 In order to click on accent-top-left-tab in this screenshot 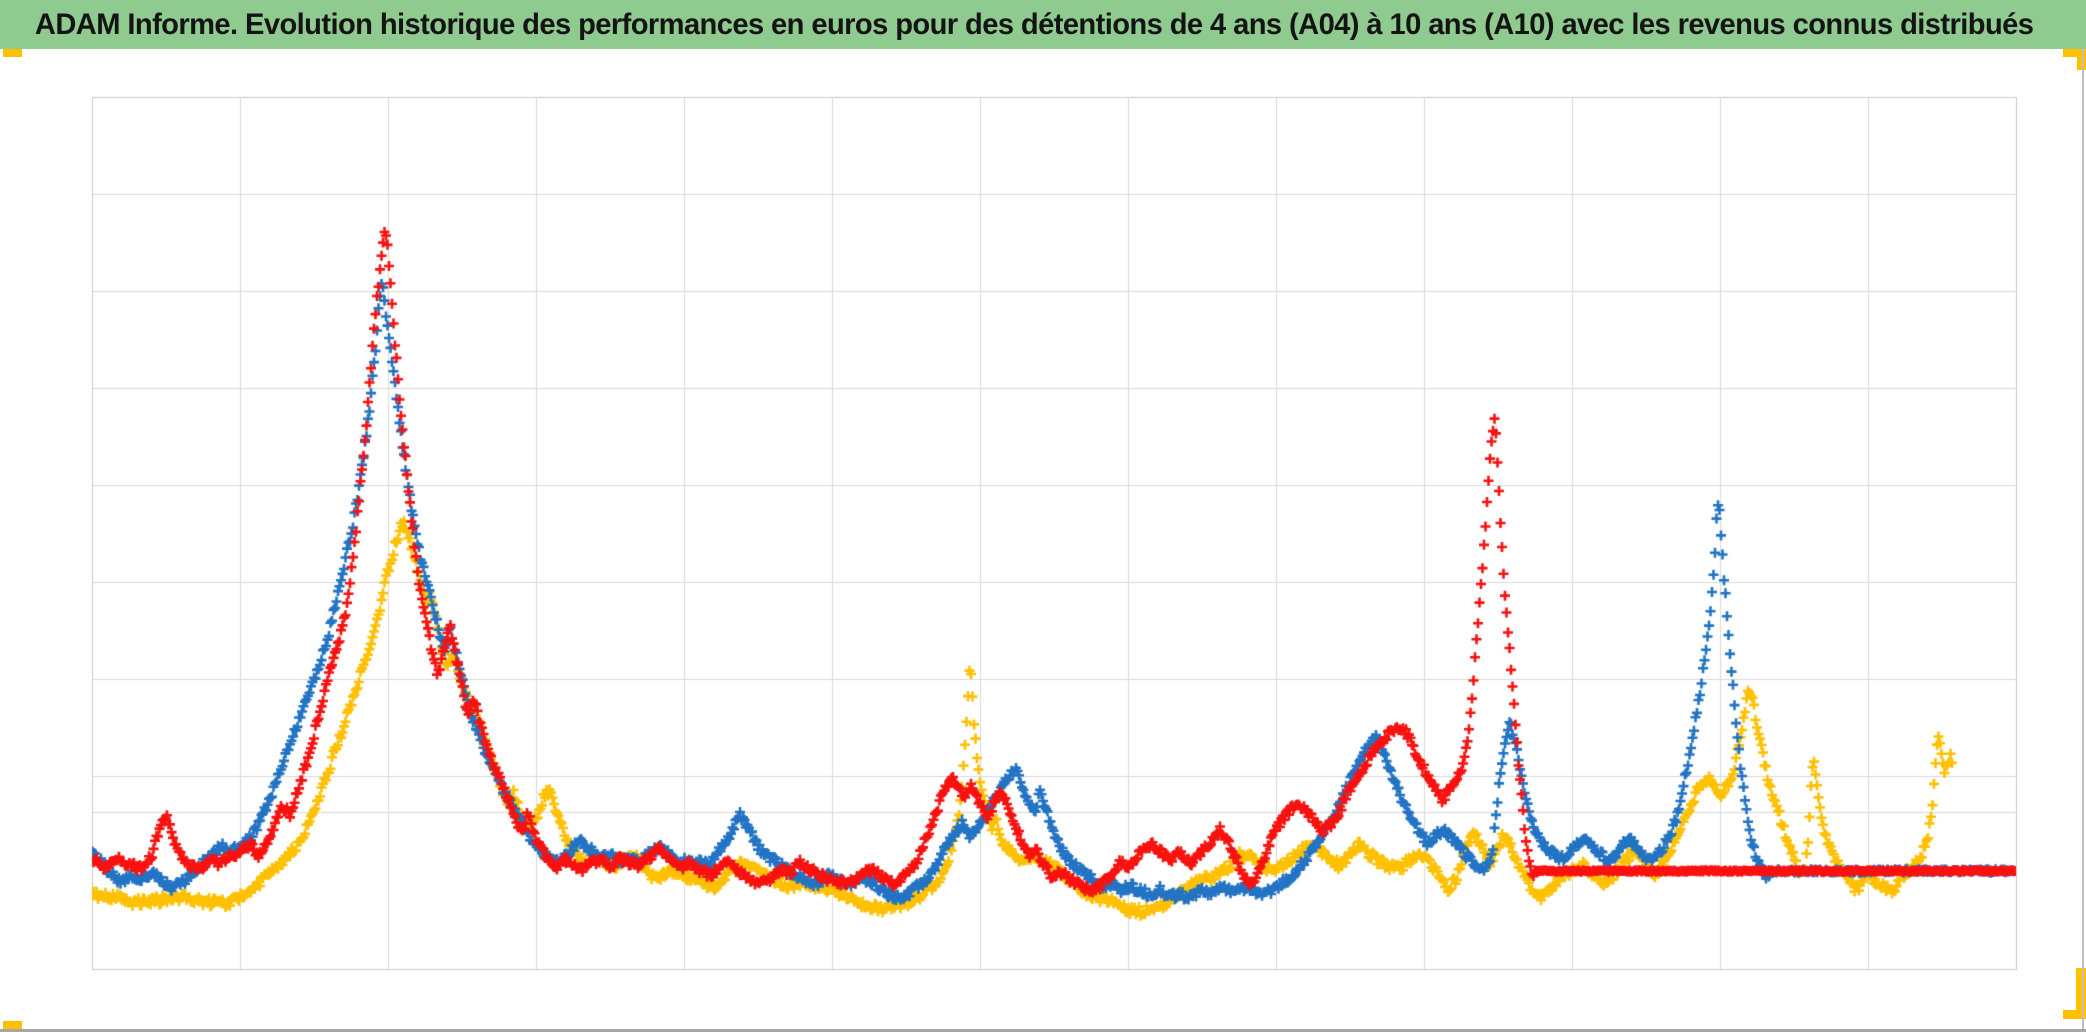, I will do `click(12, 53)`.